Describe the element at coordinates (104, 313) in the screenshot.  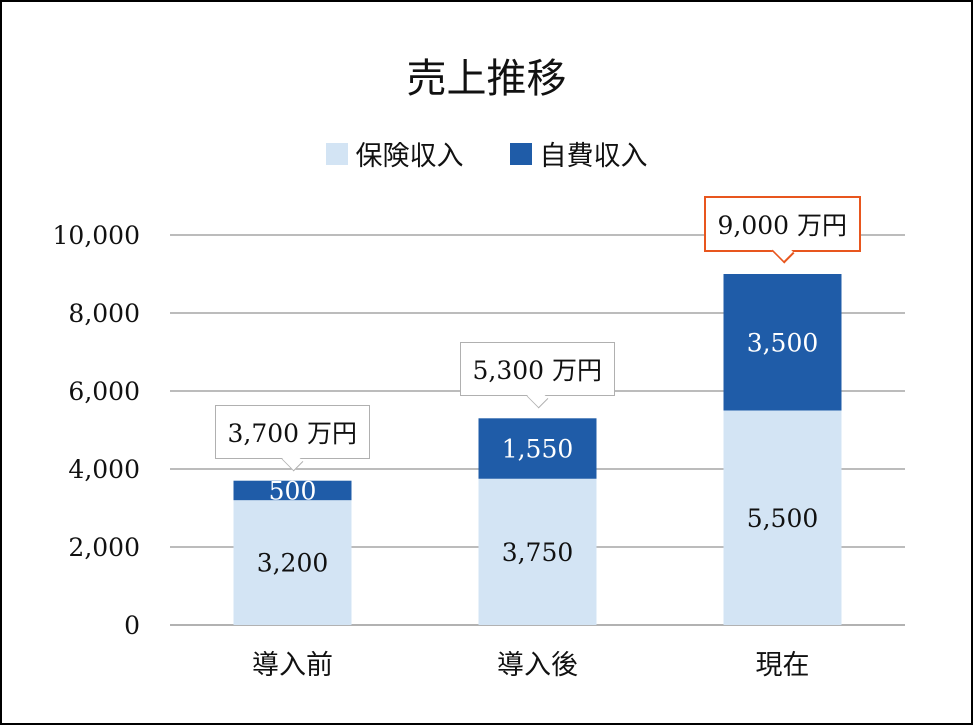
I see `y-tick-label: 8,000` at that location.